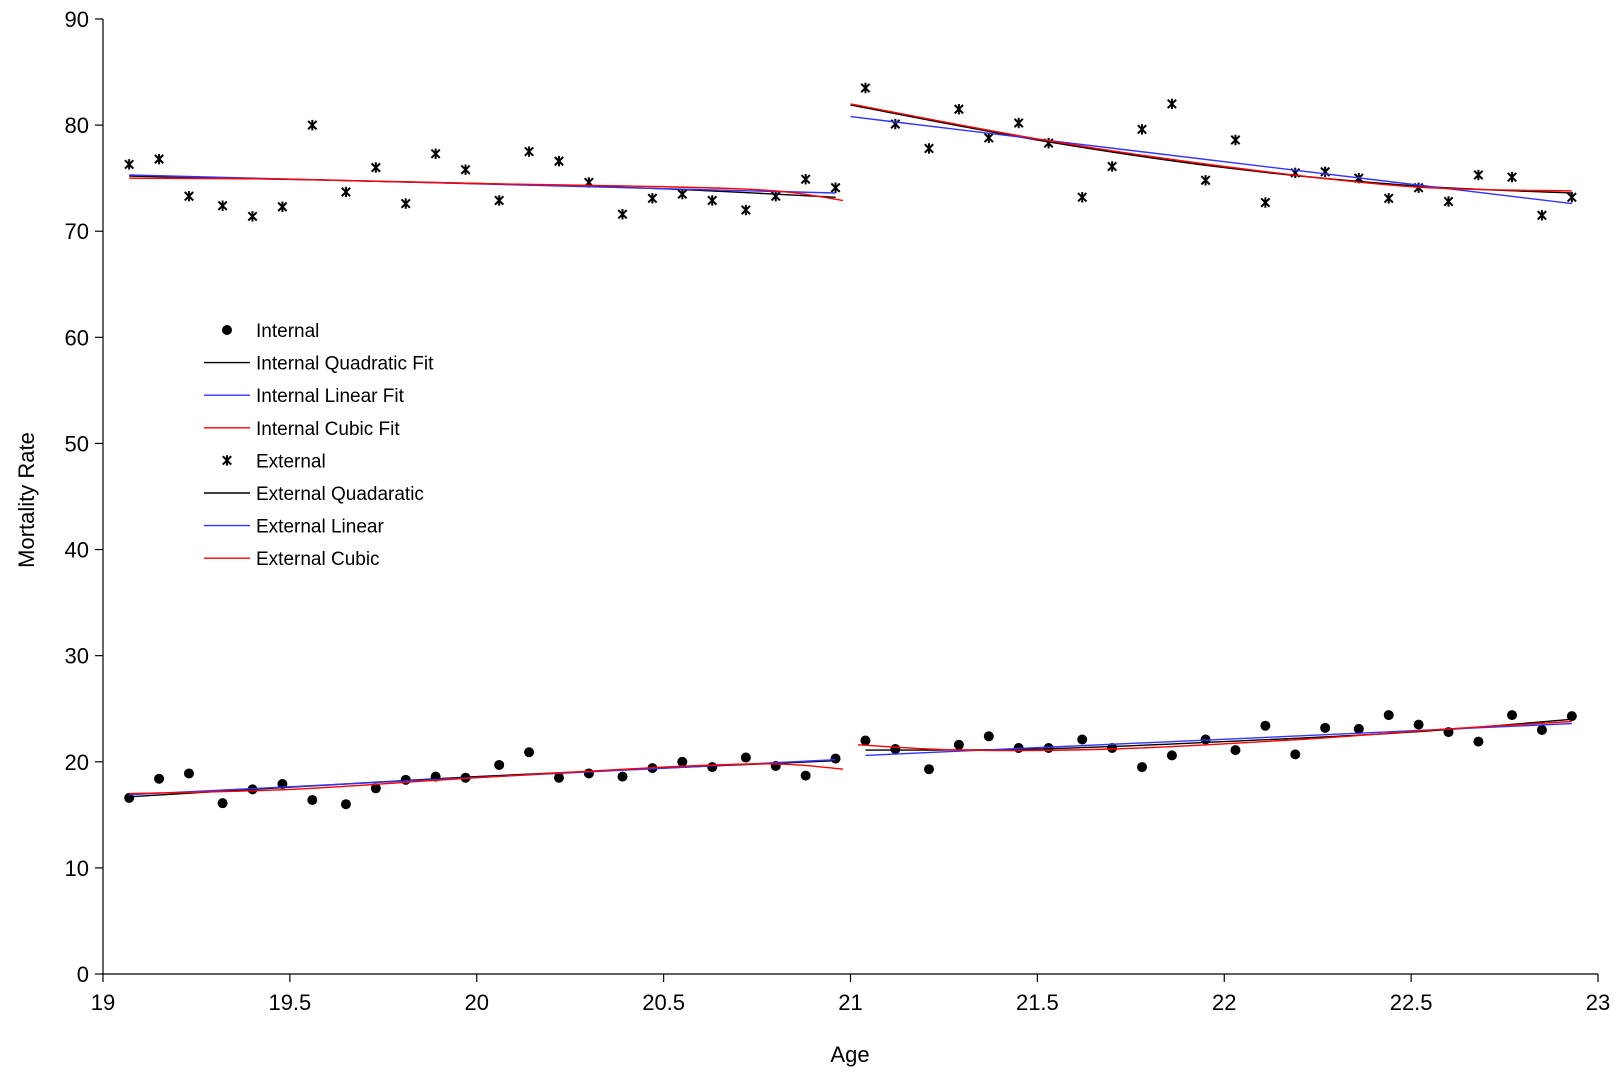  What do you see at coordinates (77, 231) in the screenshot?
I see `y-tick-label: 70` at bounding box center [77, 231].